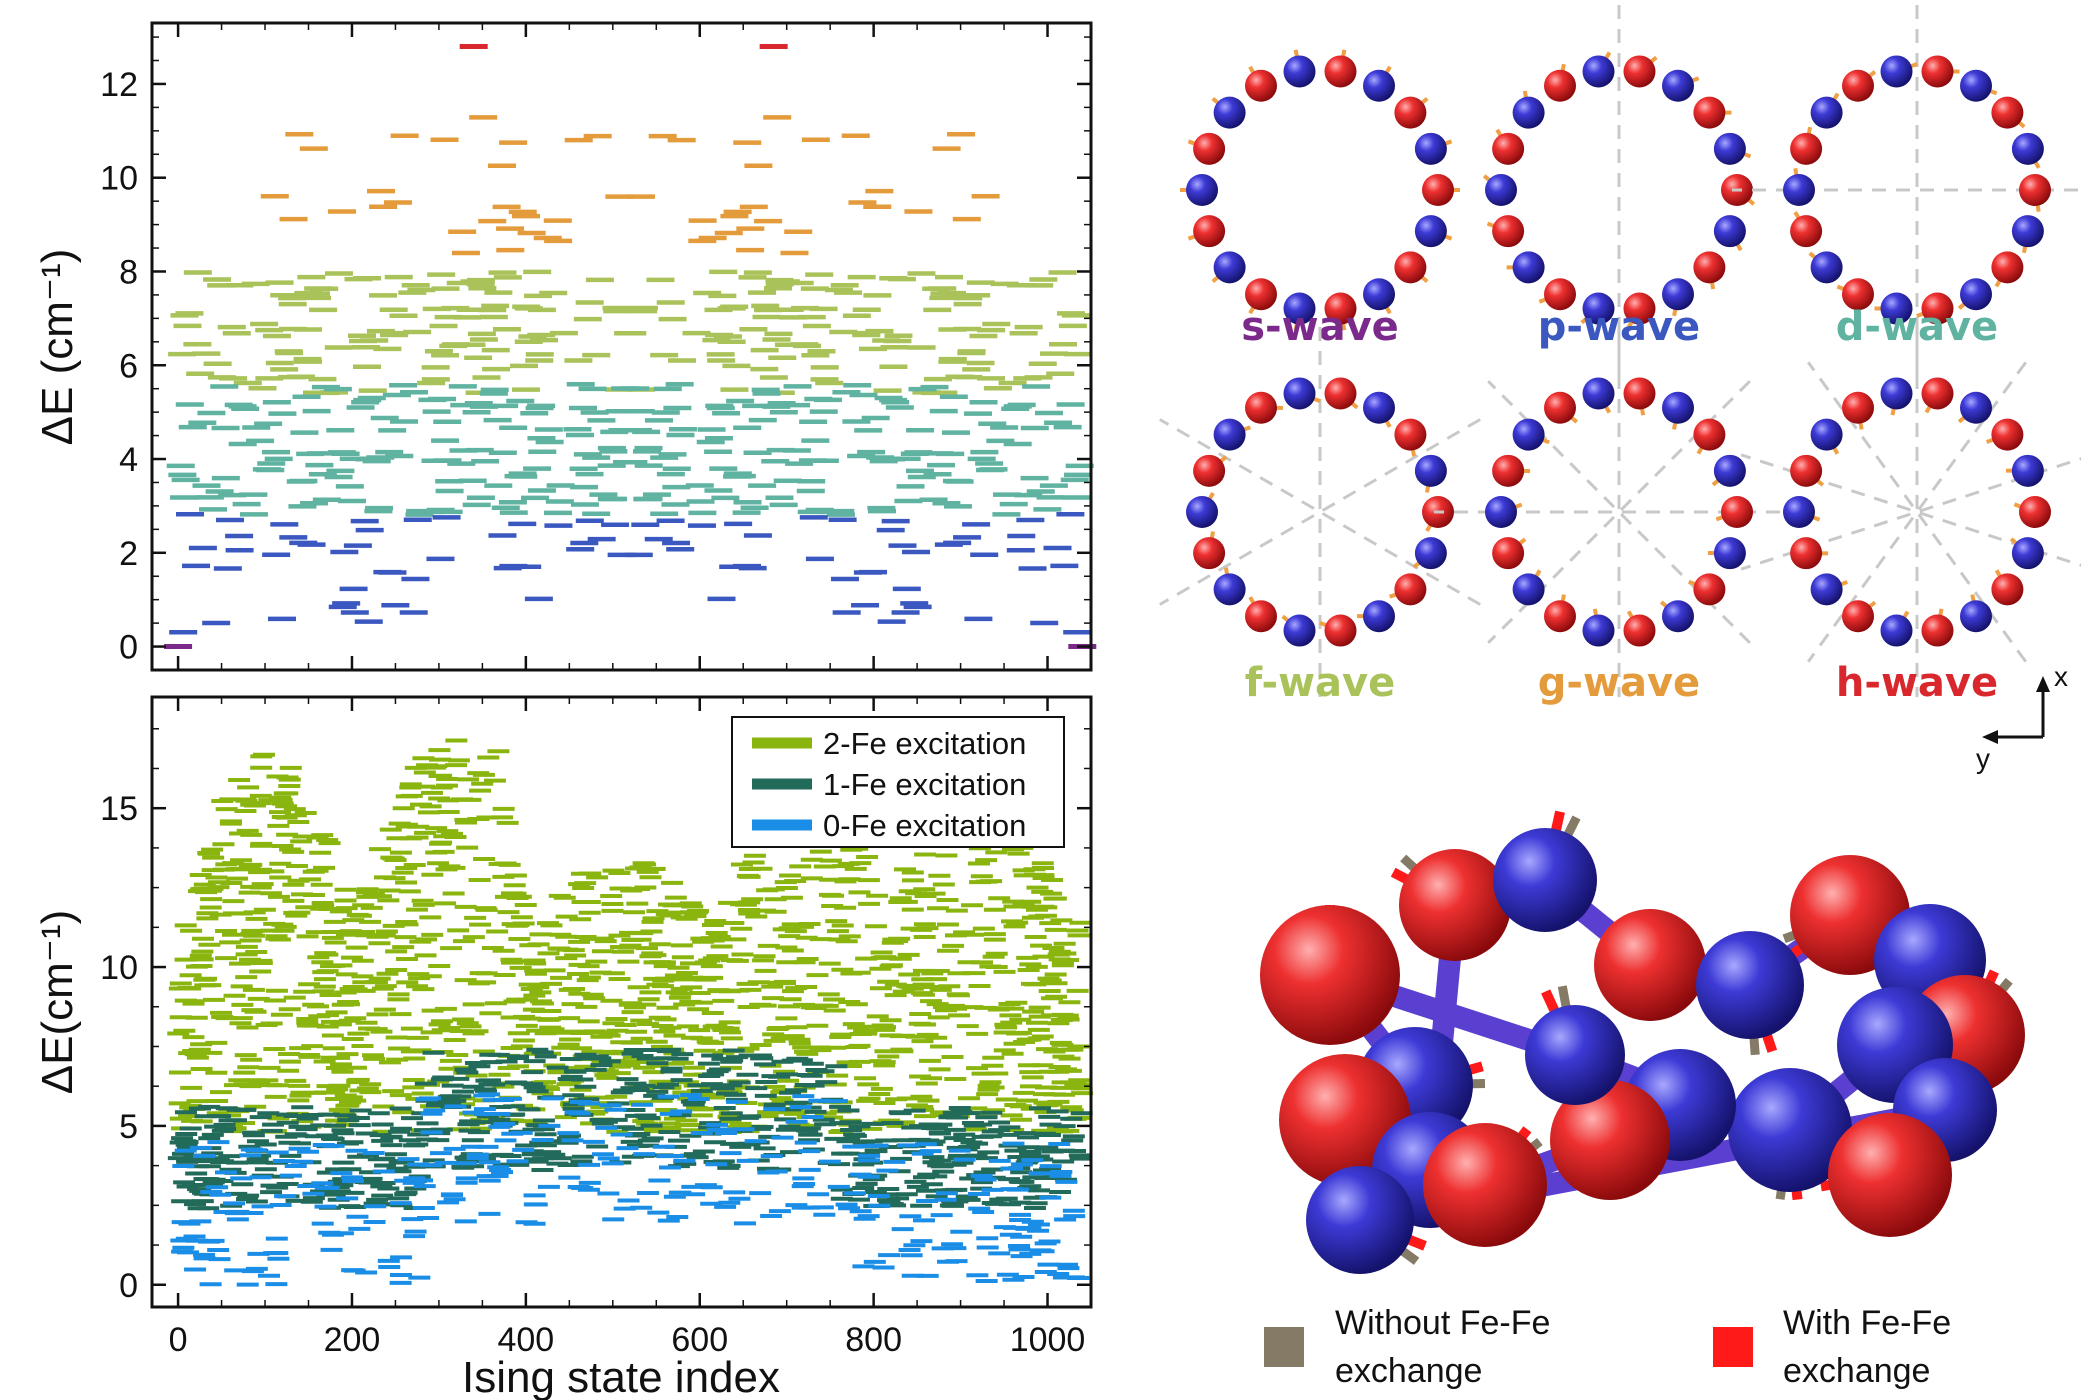 Image resolution: width=2081 pixels, height=1400 pixels. I want to click on x-tick-label: 200, so click(352, 1340).